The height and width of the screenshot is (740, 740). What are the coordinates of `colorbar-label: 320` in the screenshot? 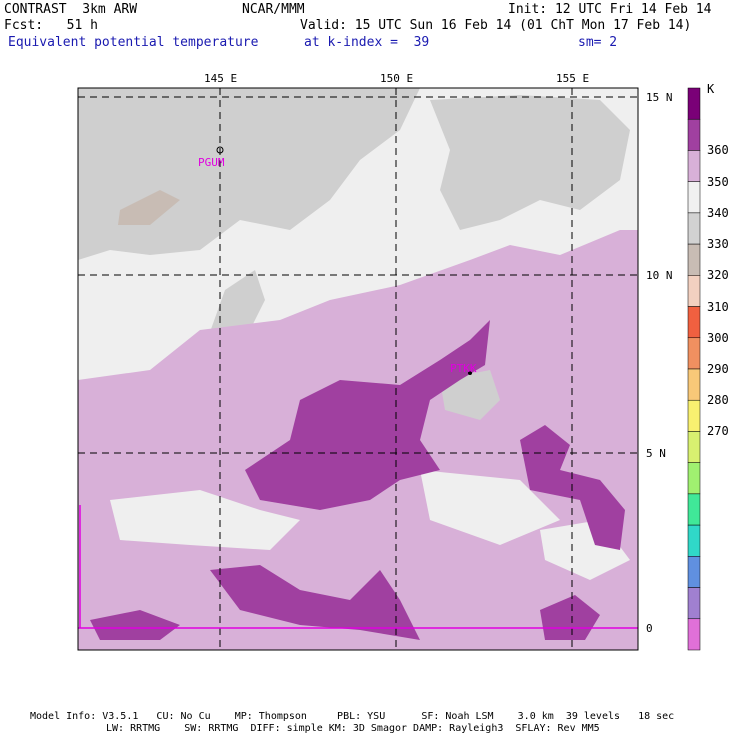 It's located at (718, 275).